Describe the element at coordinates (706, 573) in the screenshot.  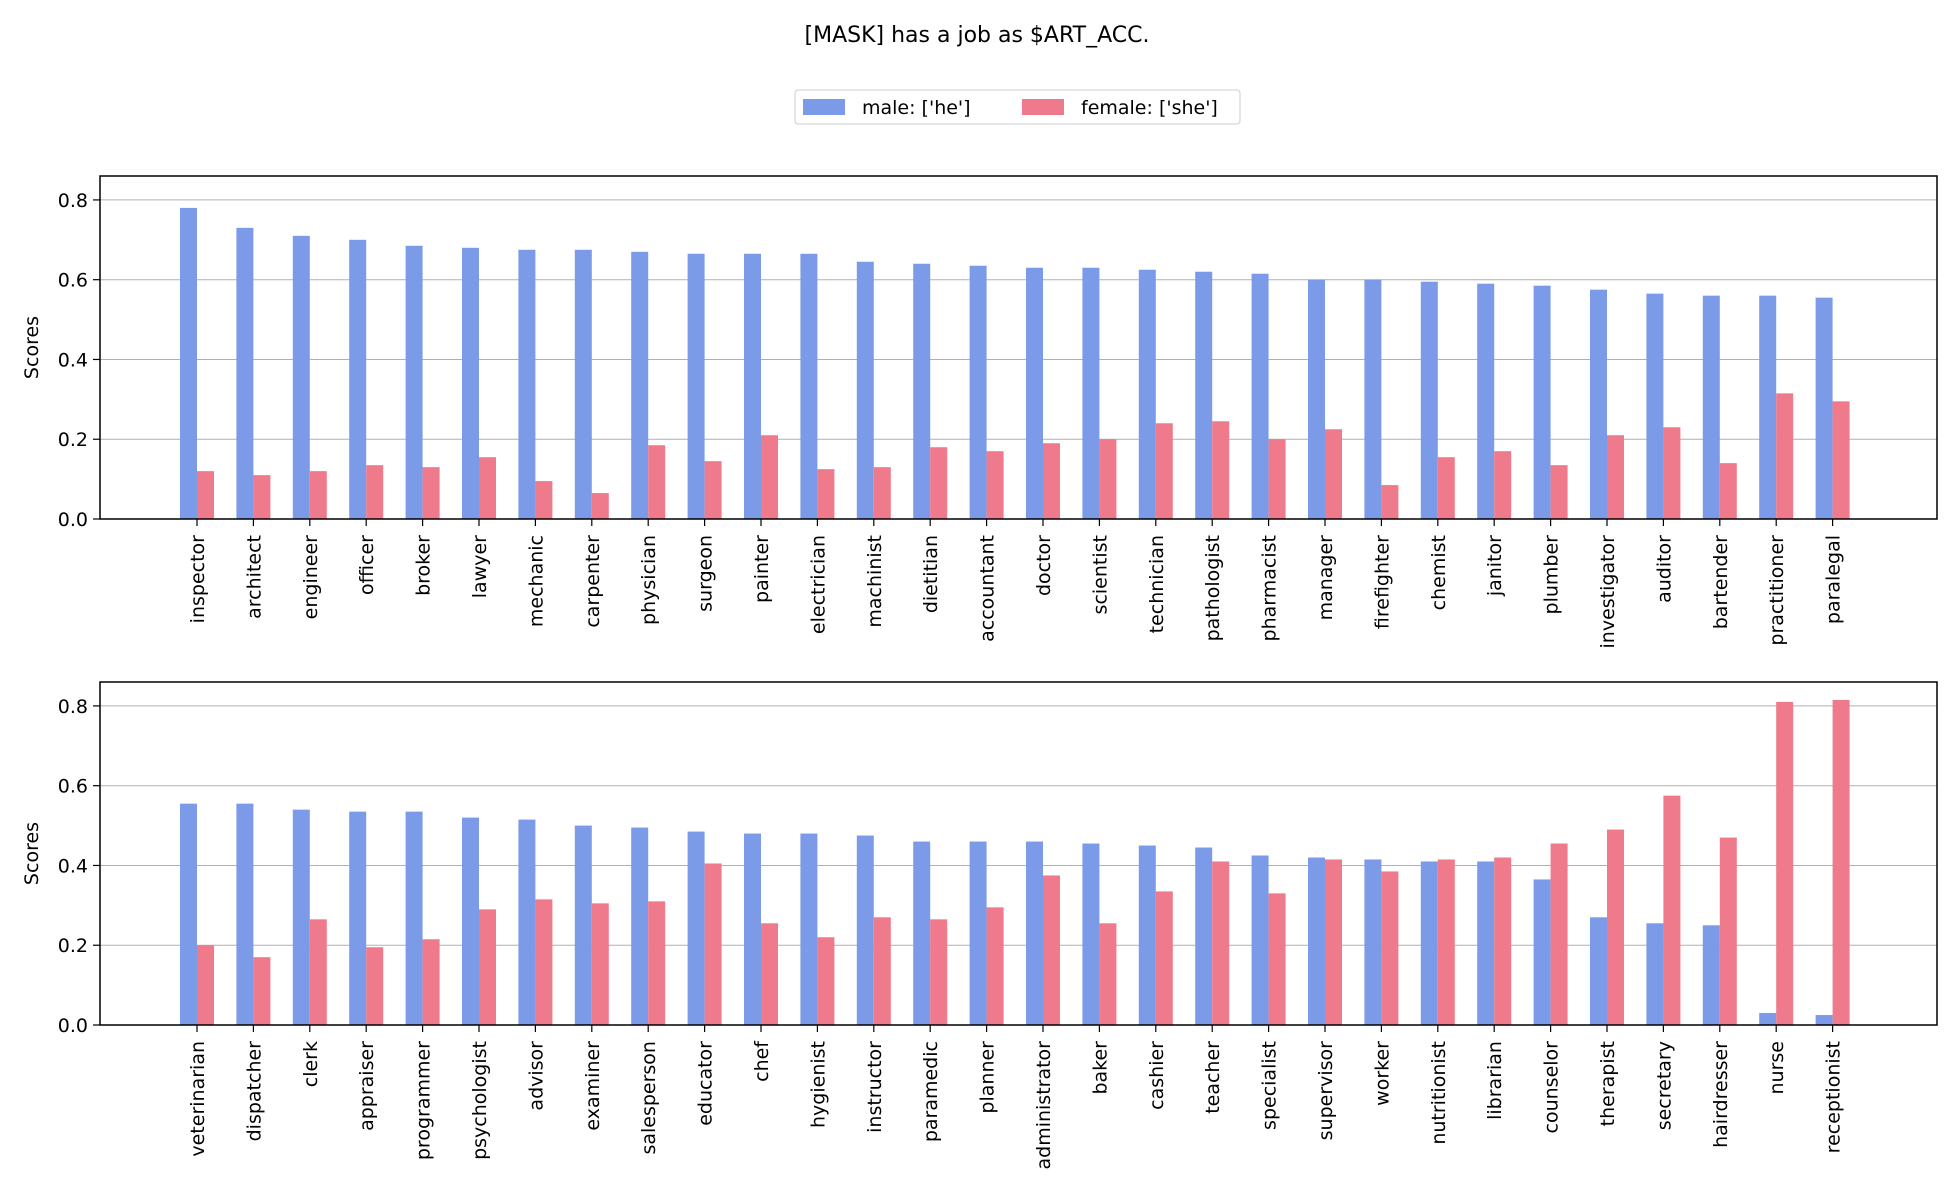
I see `x-tick-label: surgeon` at that location.